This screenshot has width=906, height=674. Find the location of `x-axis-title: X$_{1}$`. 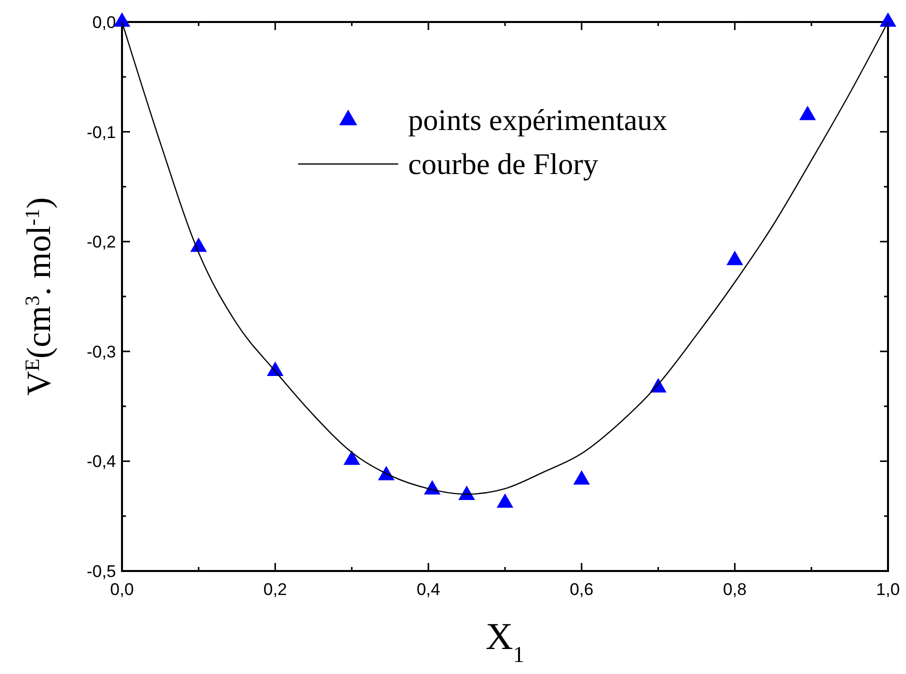

x-axis-title: X$_{1}$ is located at coordinates (505, 641).